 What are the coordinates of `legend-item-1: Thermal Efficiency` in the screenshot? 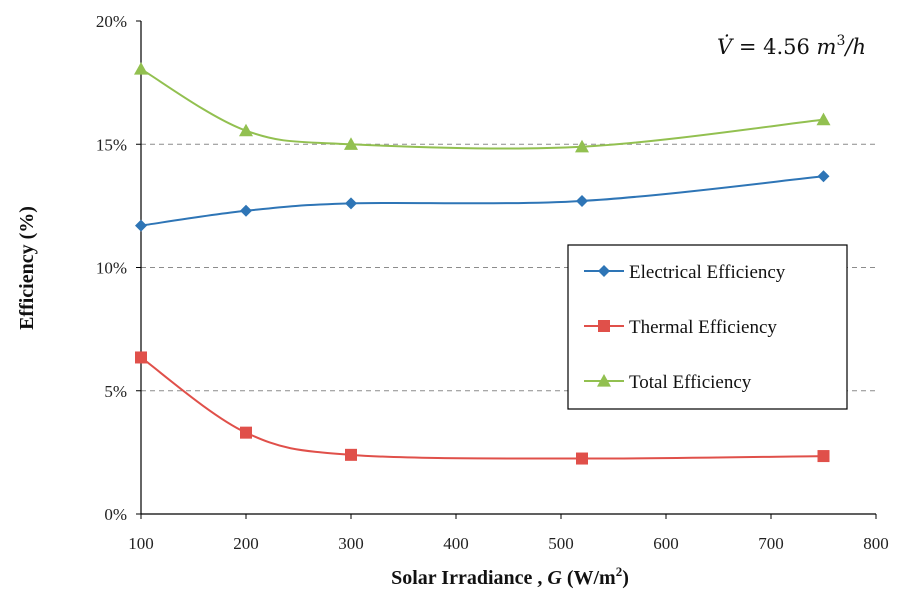 It's located at (680, 327).